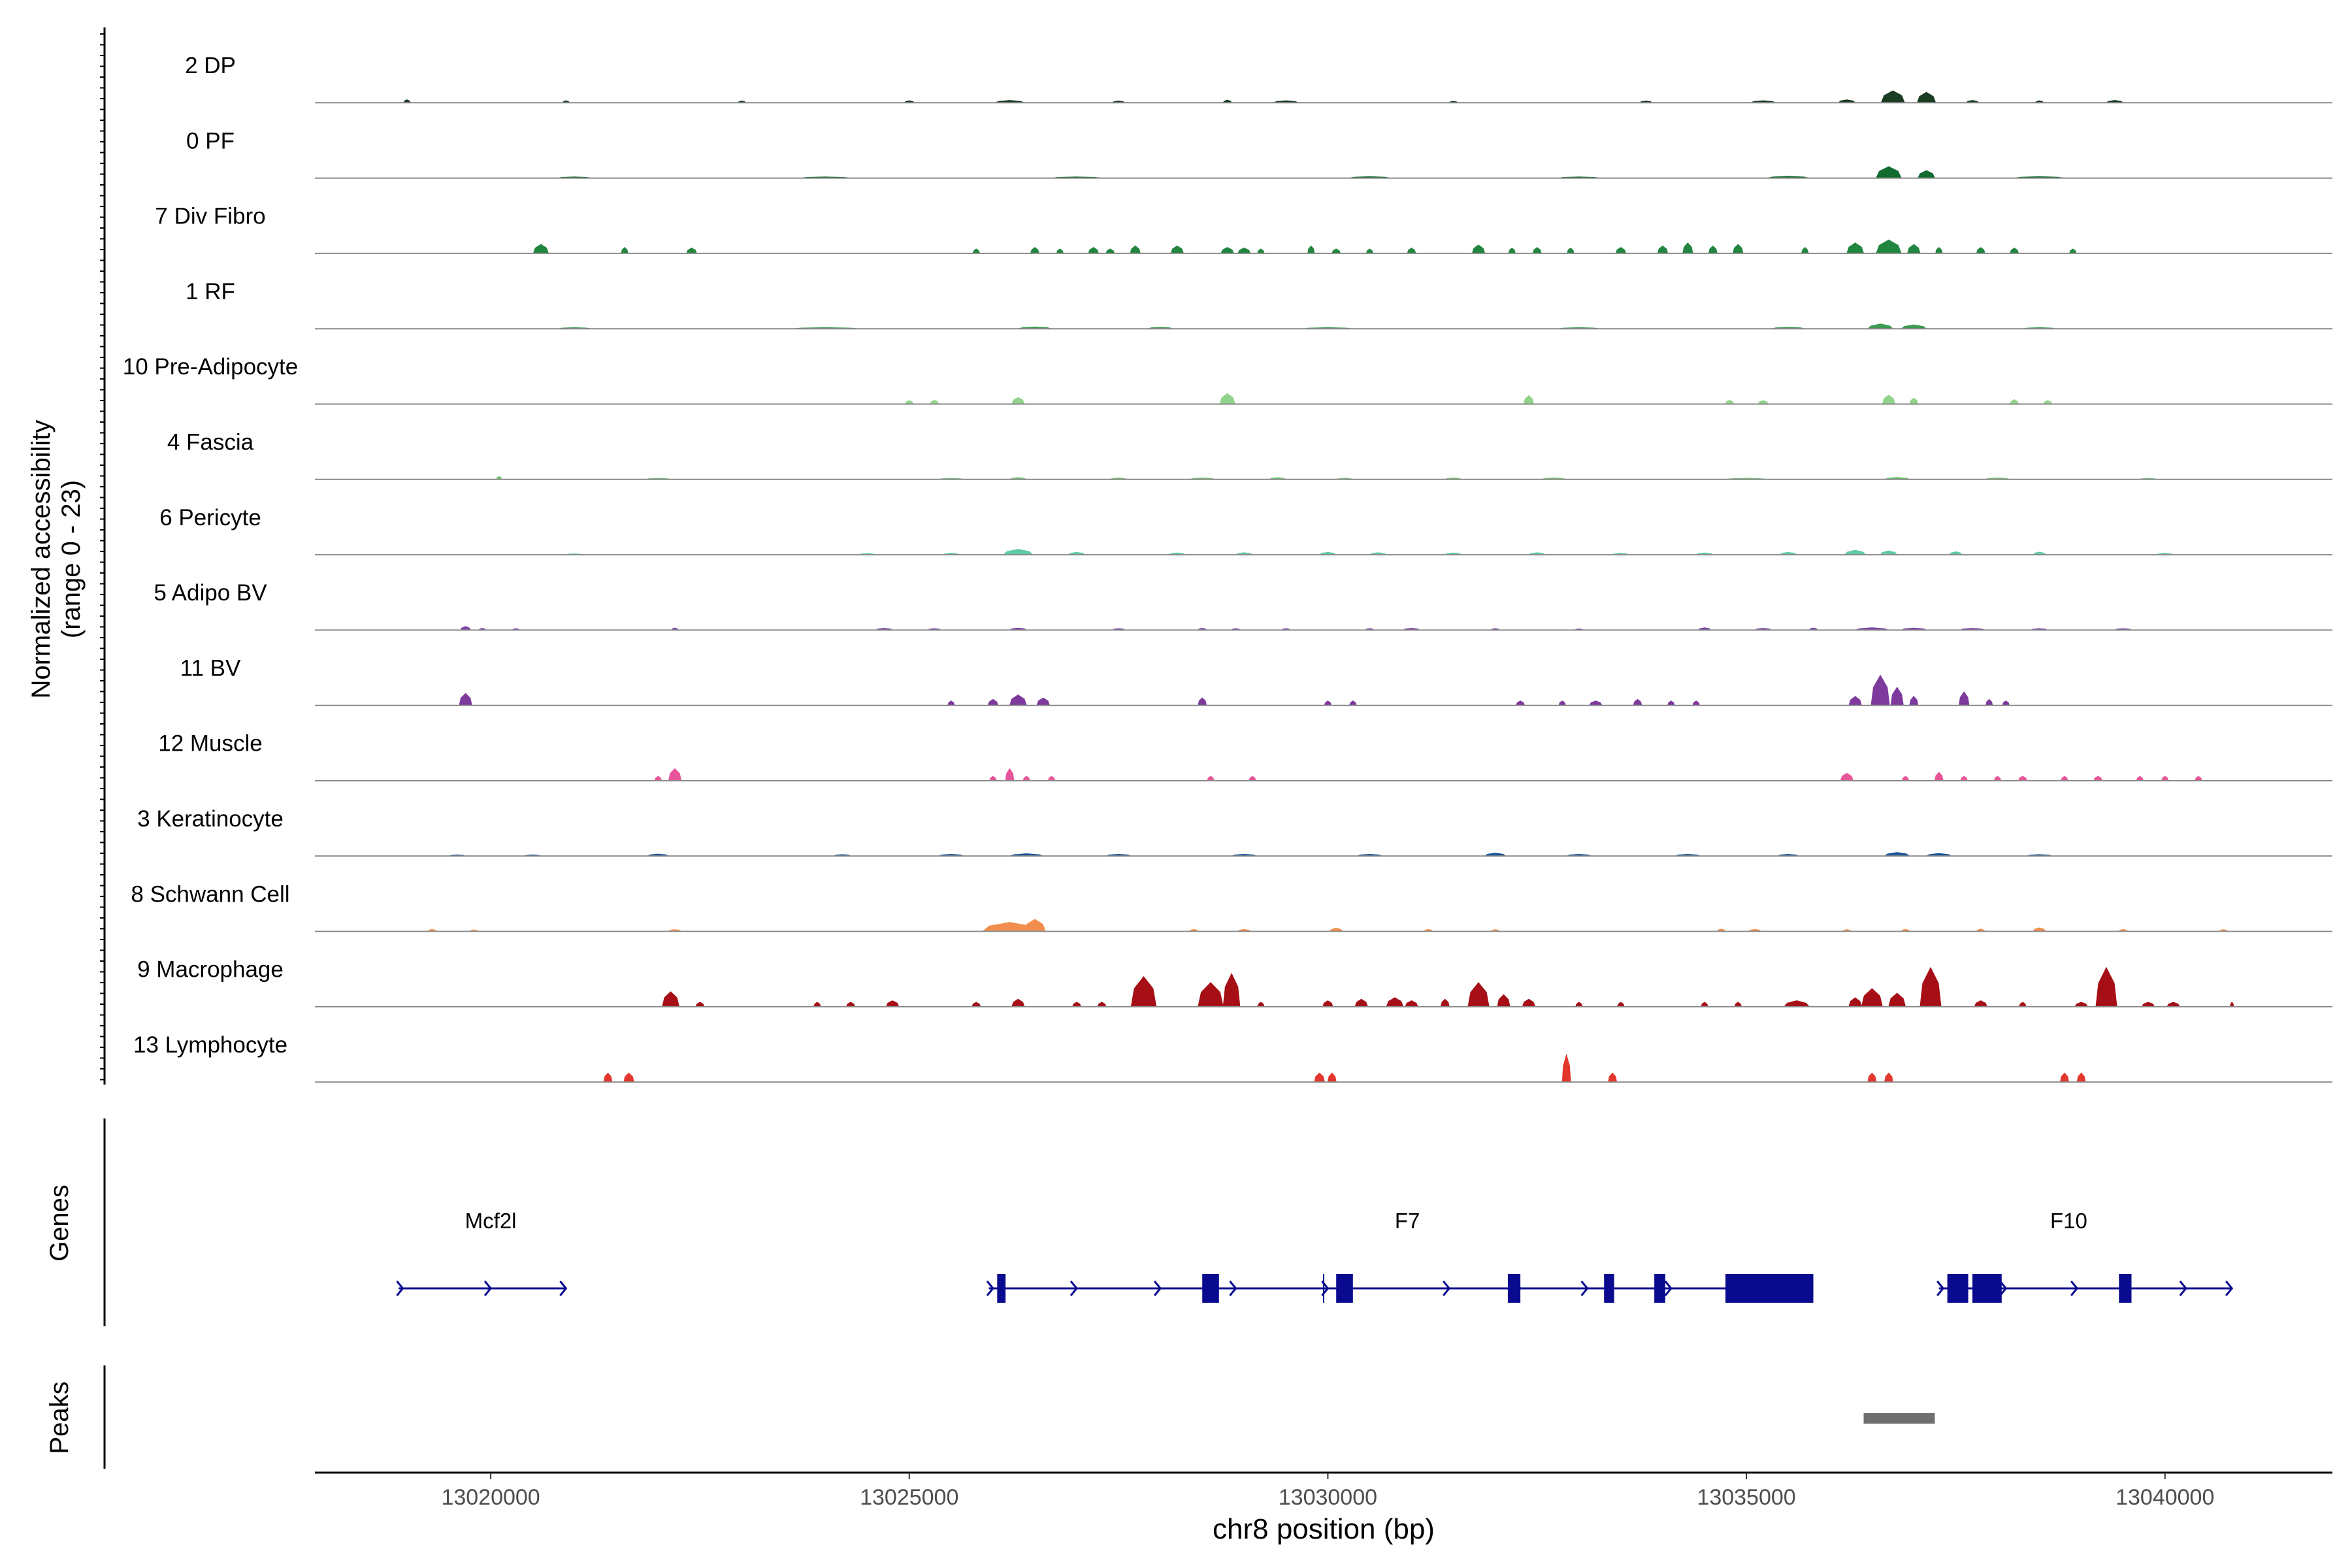 This screenshot has width=2352, height=1568. I want to click on peaks-axis-label: Peaks, so click(59, 1417).